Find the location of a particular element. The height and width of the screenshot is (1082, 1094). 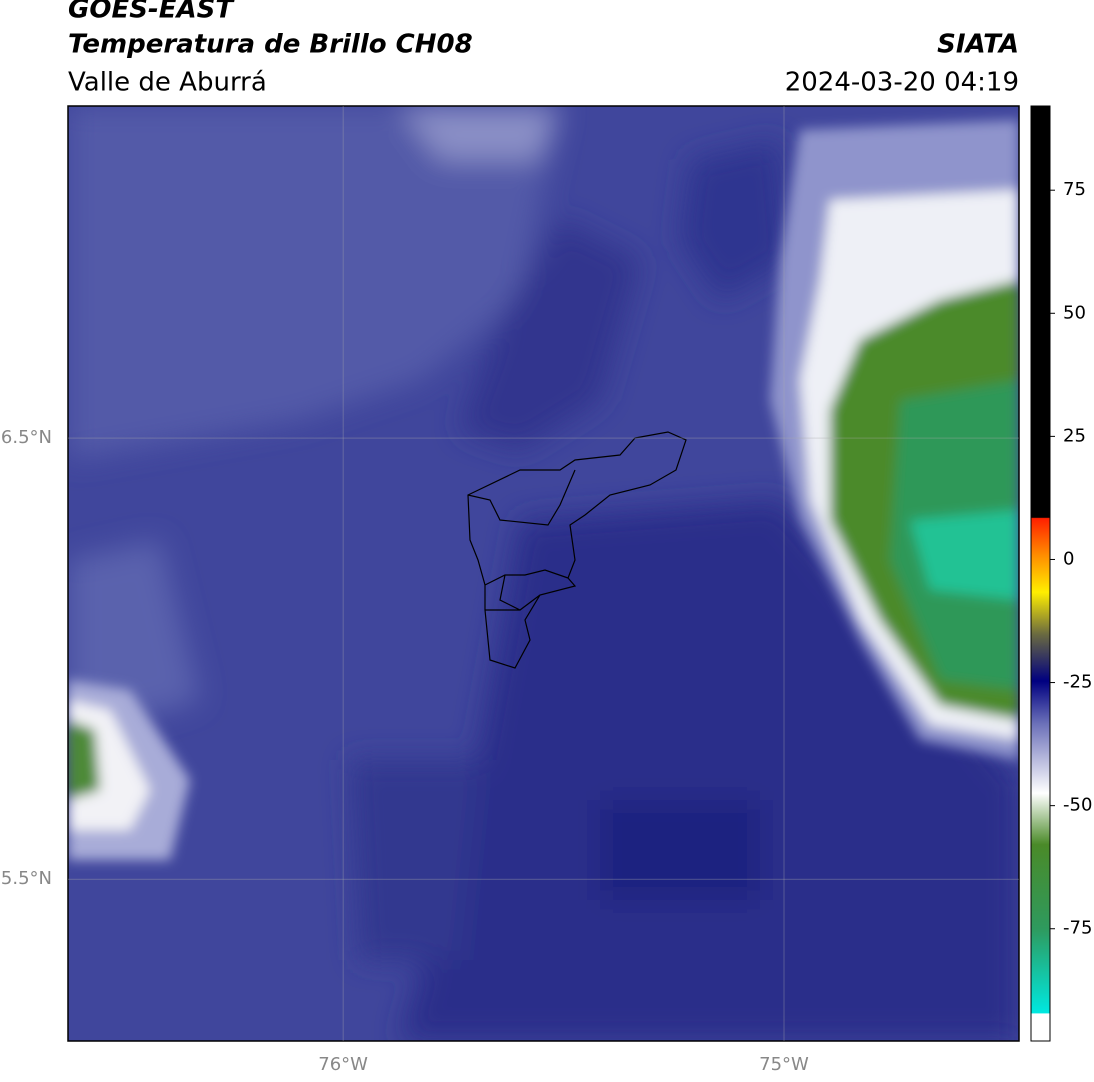

colorbar-tick-label: -75 is located at coordinates (1077, 928).